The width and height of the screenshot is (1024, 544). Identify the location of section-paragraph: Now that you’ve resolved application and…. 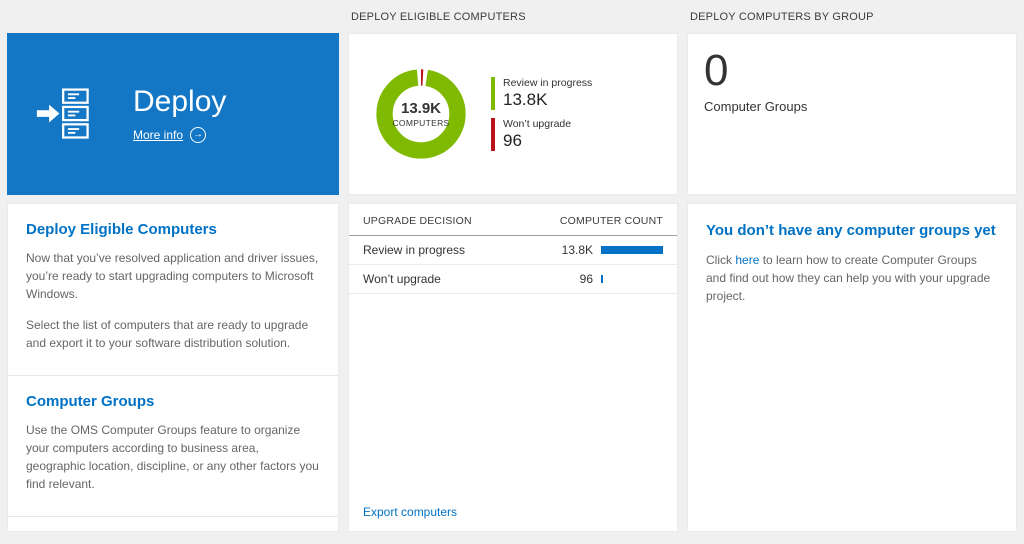
(172, 276).